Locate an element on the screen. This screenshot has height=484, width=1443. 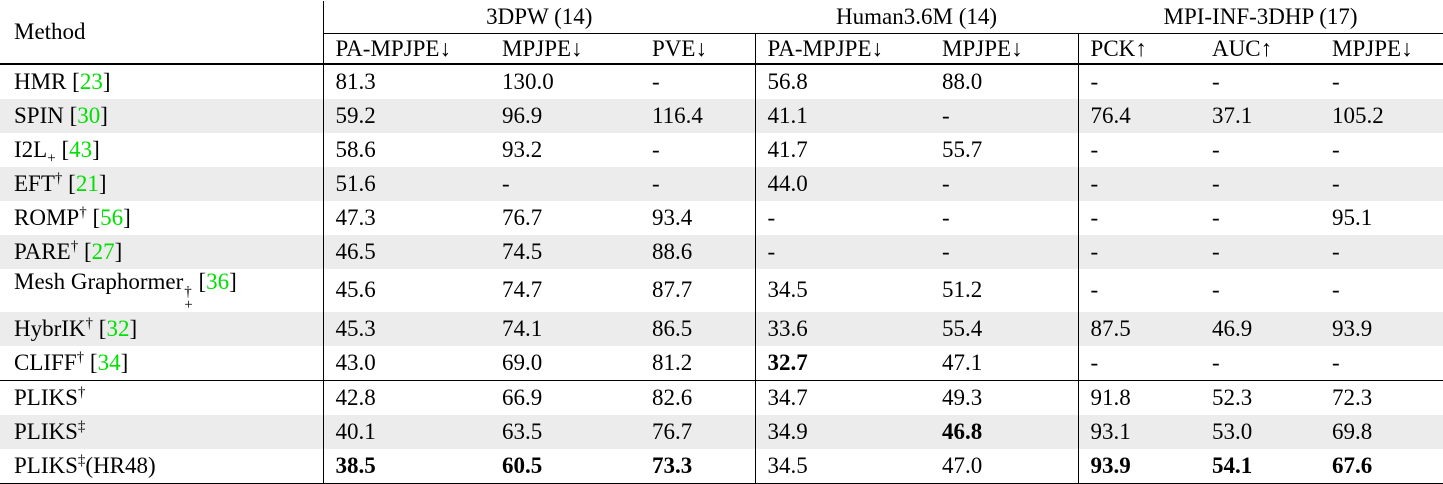
group-header-mpi-inf-3dhp: MPI-INF-3DHP (17) is located at coordinates (1260, 17).